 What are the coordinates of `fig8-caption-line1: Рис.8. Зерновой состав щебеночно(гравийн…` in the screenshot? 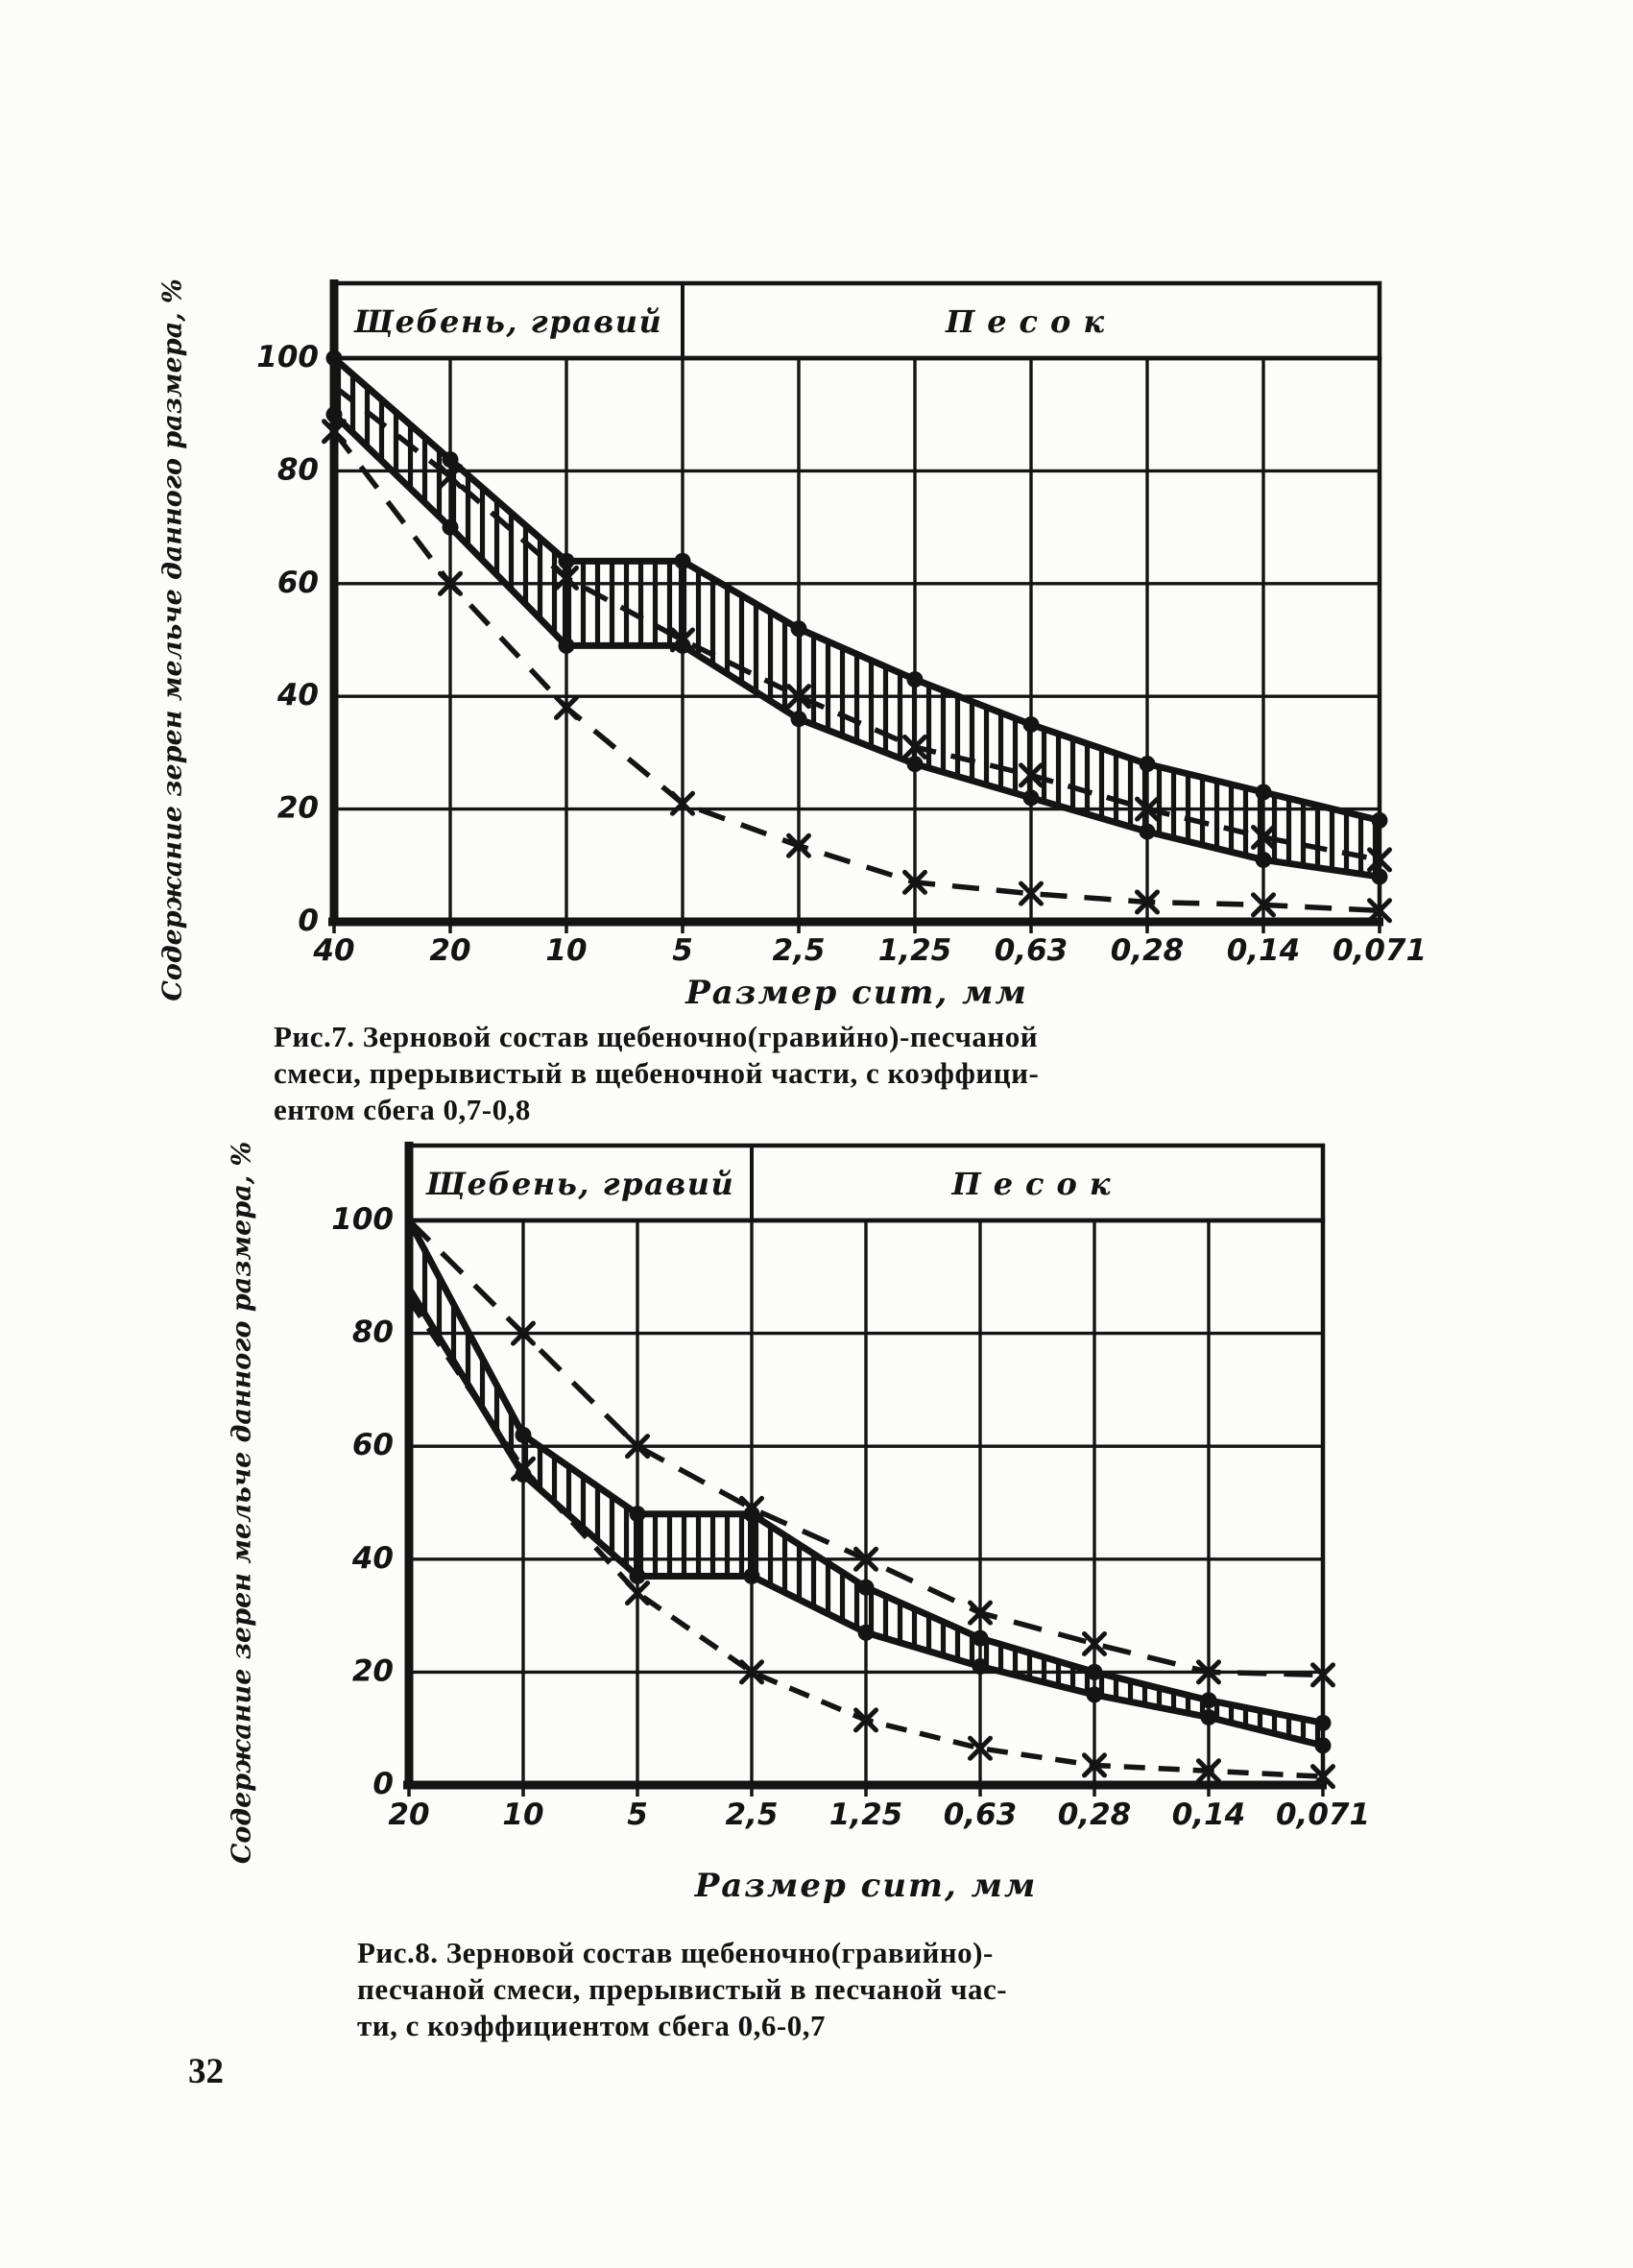 It's located at (675, 1952).